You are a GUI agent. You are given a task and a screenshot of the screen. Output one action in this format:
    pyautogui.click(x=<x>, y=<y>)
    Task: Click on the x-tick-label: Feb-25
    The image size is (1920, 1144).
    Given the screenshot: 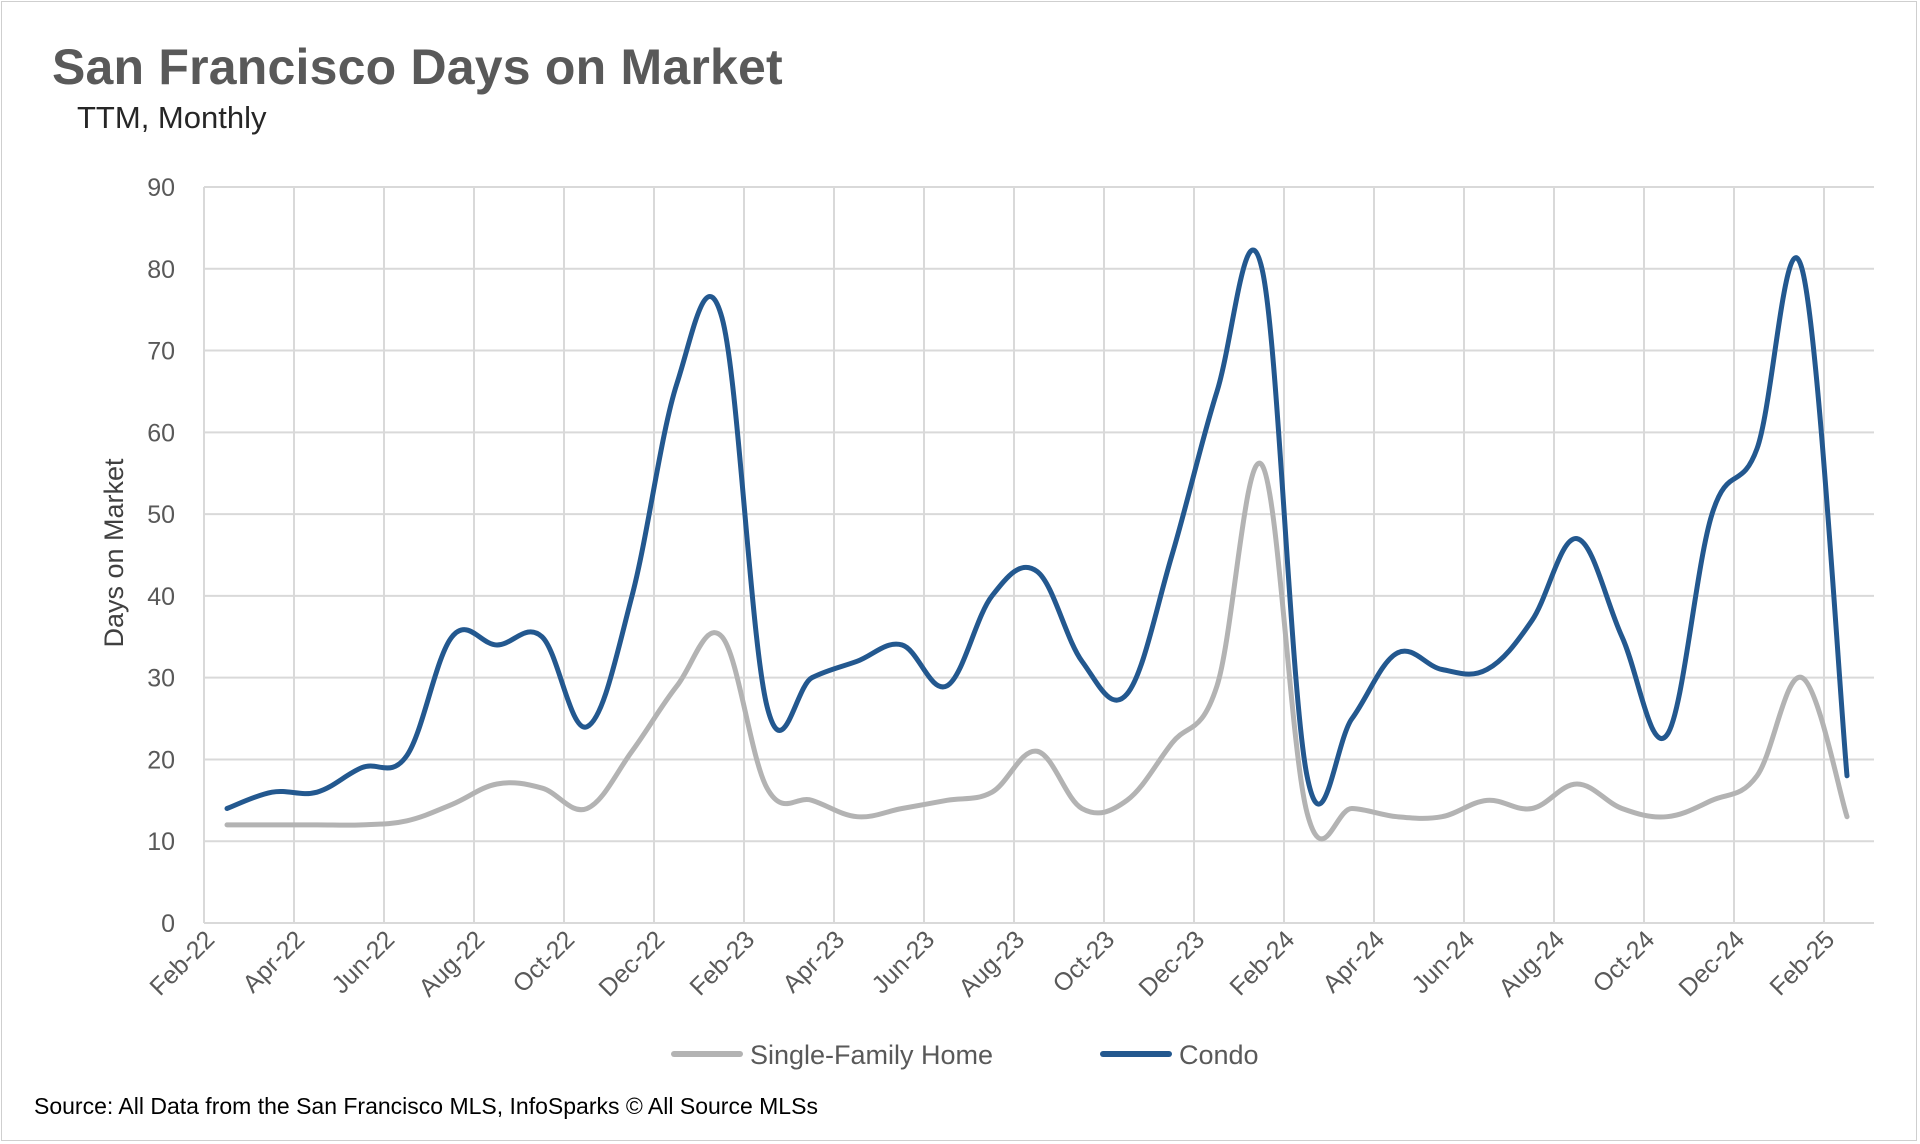 What is the action you would take?
    pyautogui.click(x=1802, y=963)
    